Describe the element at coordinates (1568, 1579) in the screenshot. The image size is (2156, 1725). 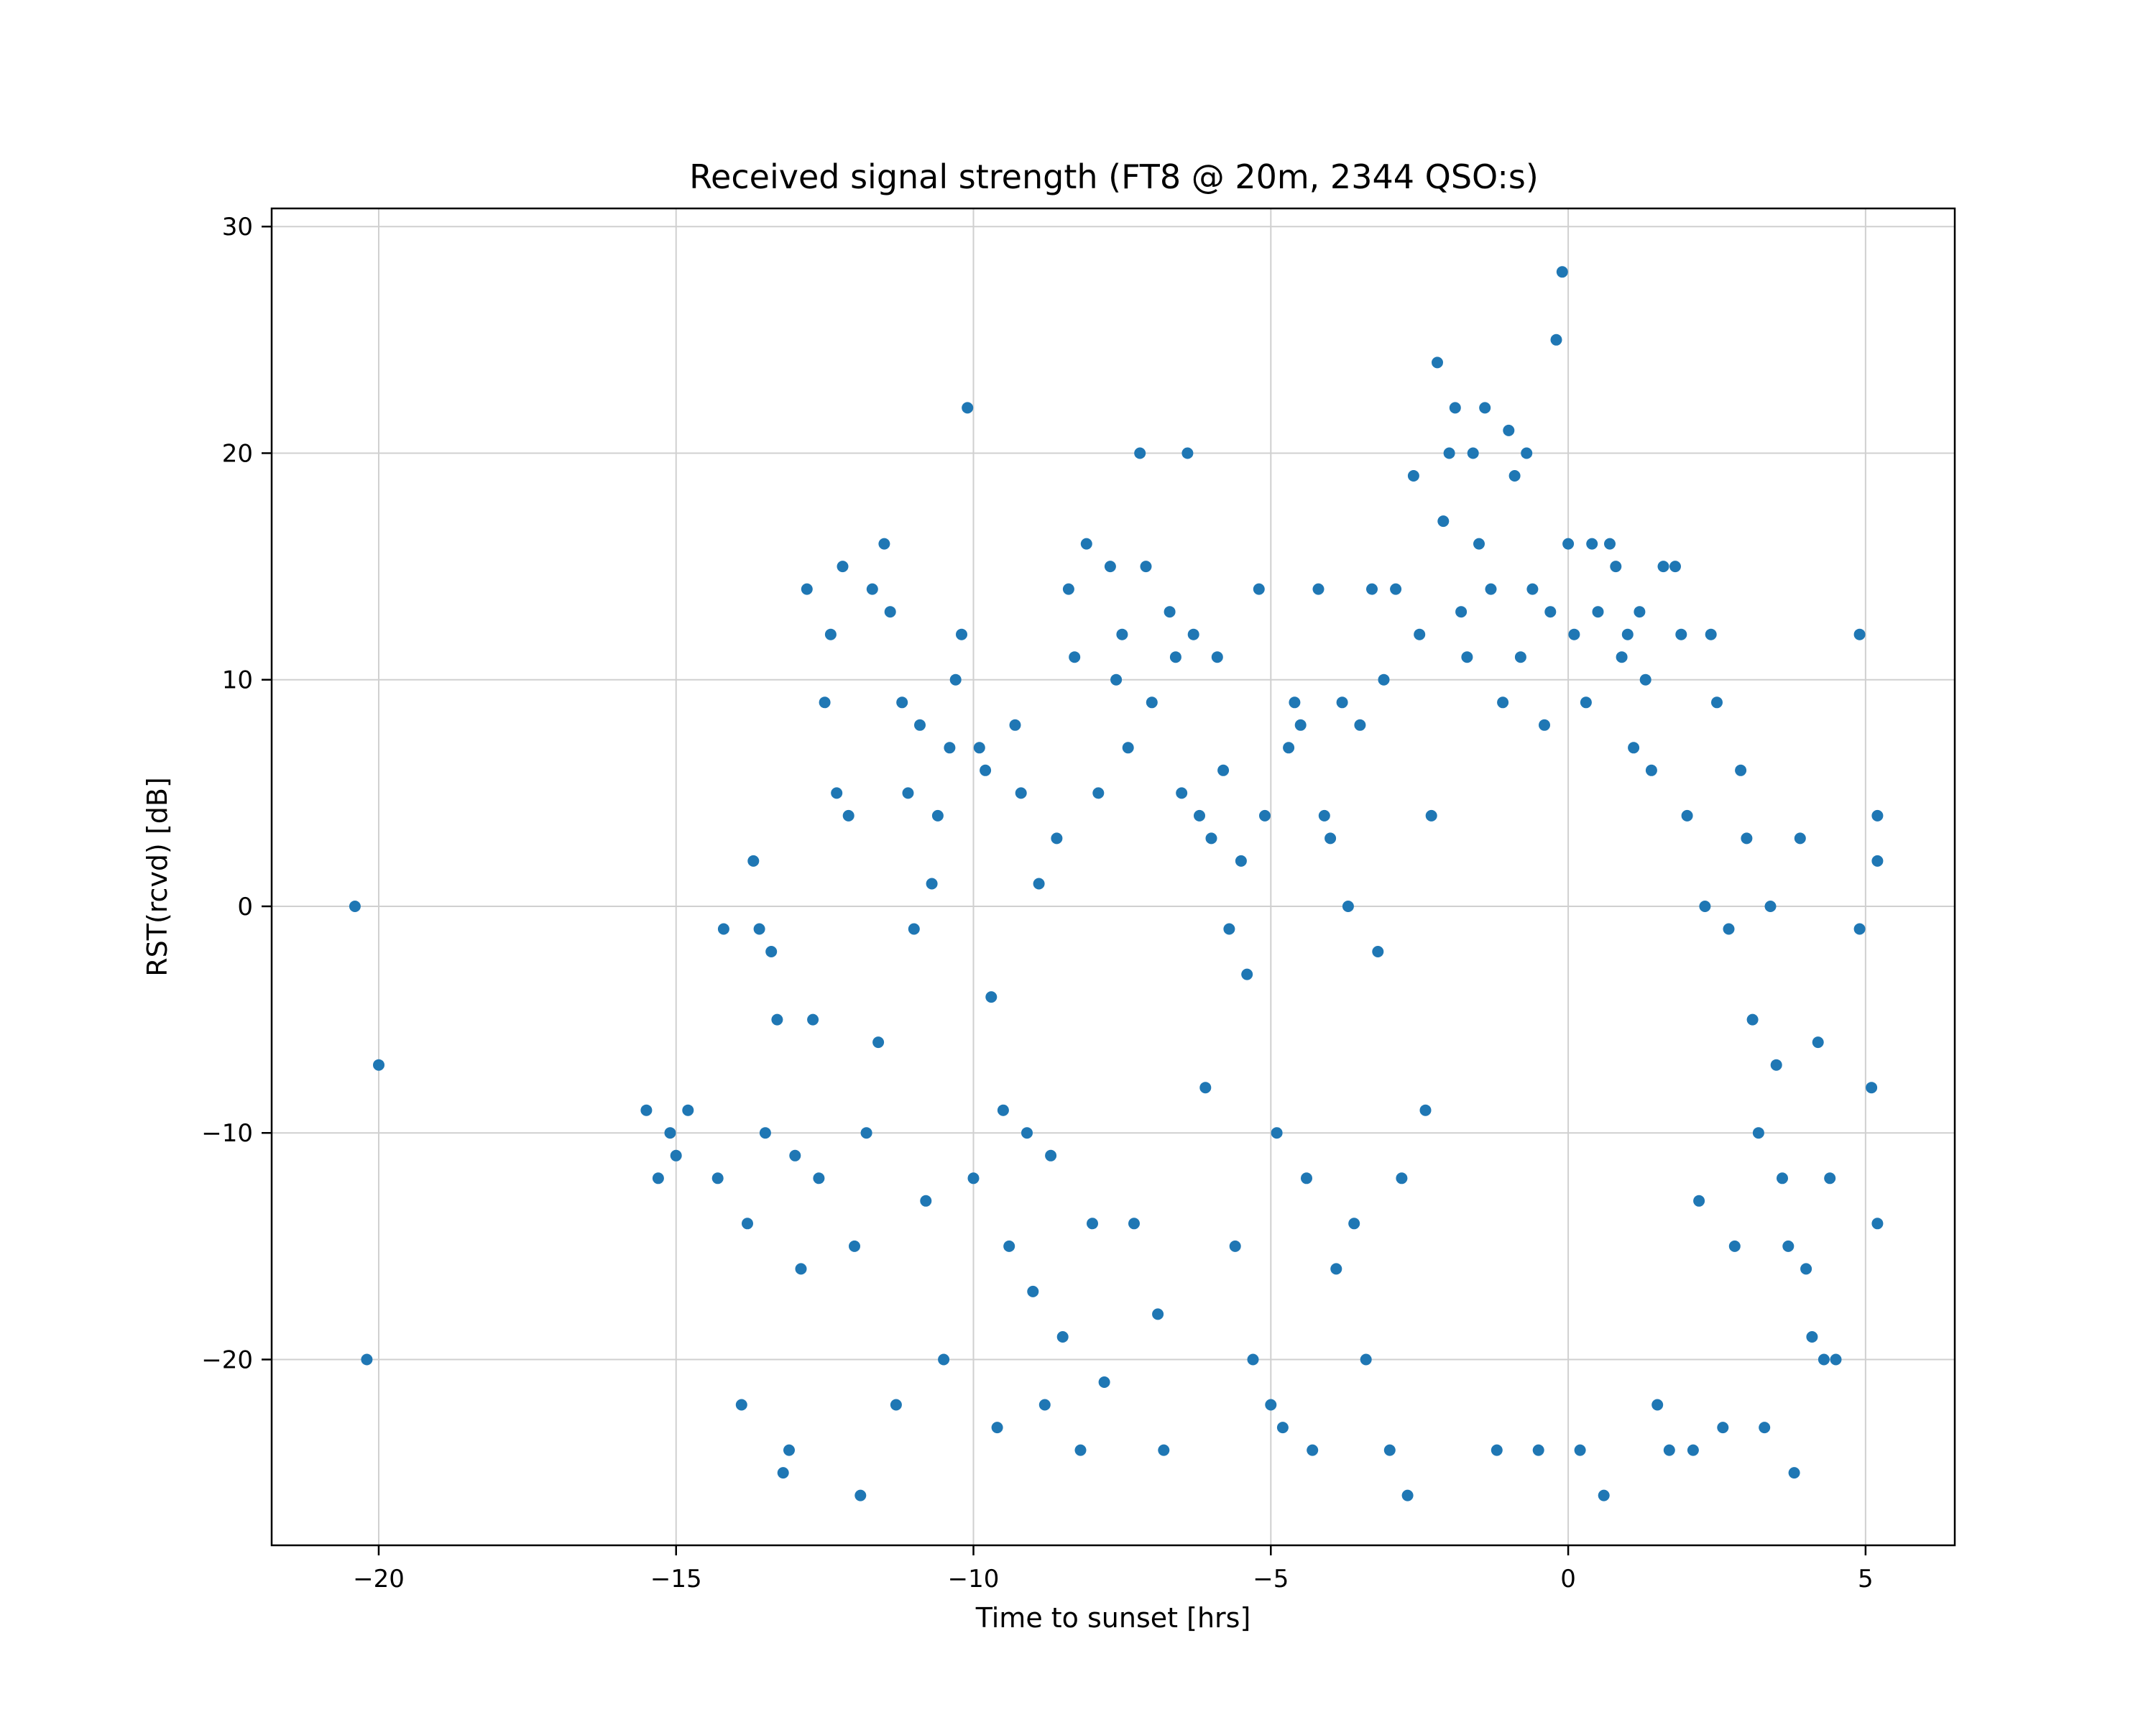
I see `x-tick-label: 0` at that location.